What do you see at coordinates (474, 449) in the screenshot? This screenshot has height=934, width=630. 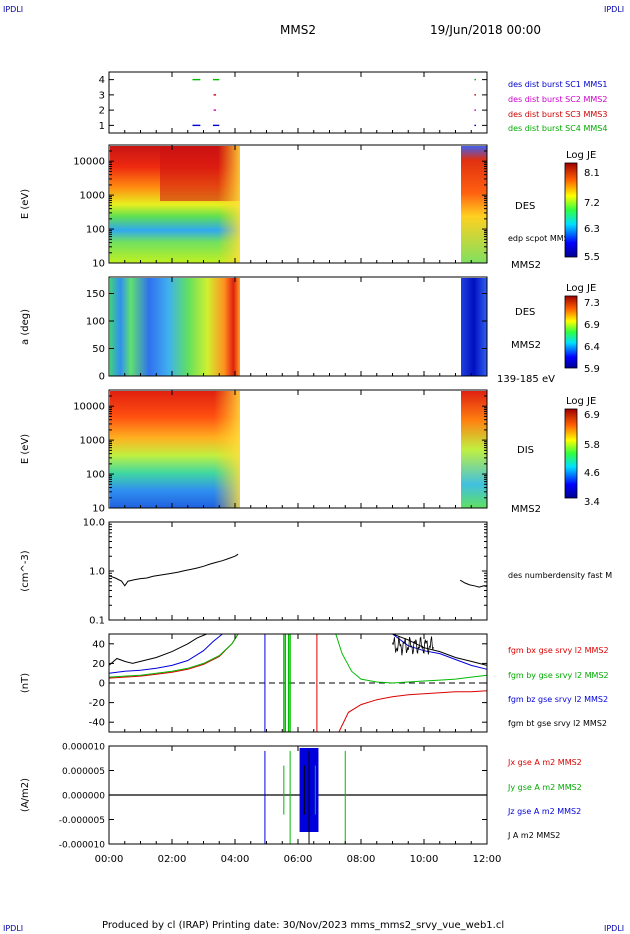 I see `dis-energy-spectrogram-right` at bounding box center [474, 449].